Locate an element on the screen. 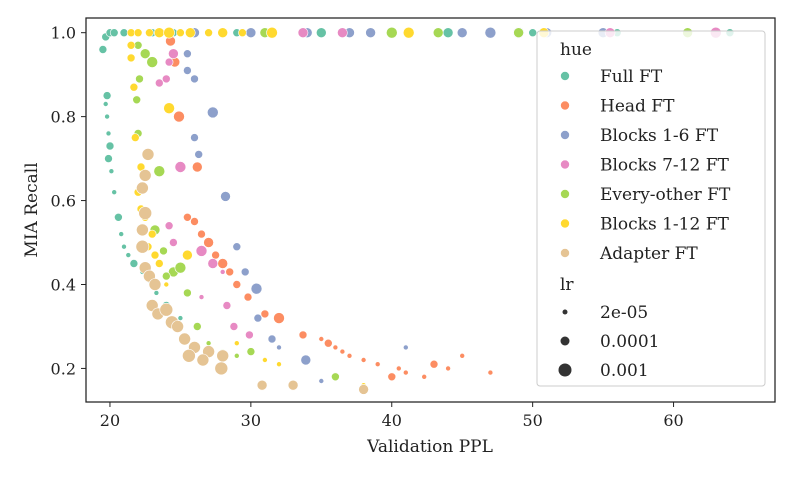  legend-entry-label: Blocks 1-12 FT is located at coordinates (665, 225).